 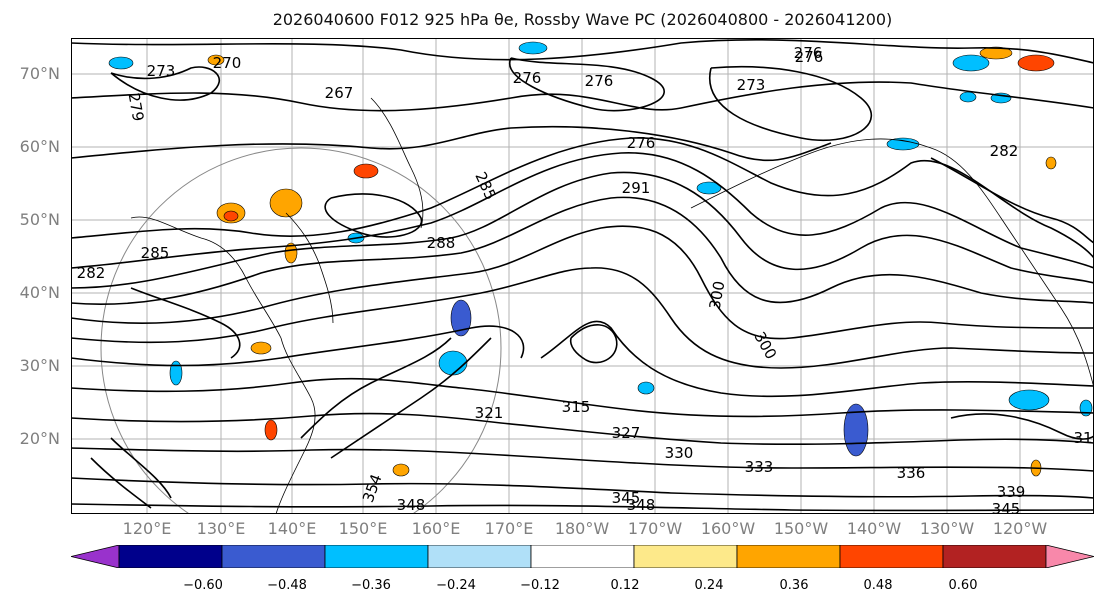 I want to click on contour-label: 291, so click(x=636, y=188).